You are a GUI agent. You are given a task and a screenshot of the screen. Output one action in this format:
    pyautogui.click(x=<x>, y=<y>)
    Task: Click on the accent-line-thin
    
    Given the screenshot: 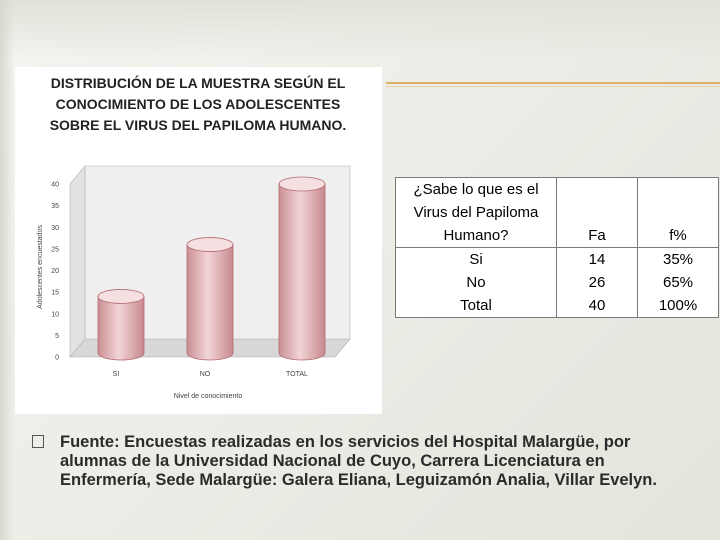 What is the action you would take?
    pyautogui.click(x=553, y=86)
    